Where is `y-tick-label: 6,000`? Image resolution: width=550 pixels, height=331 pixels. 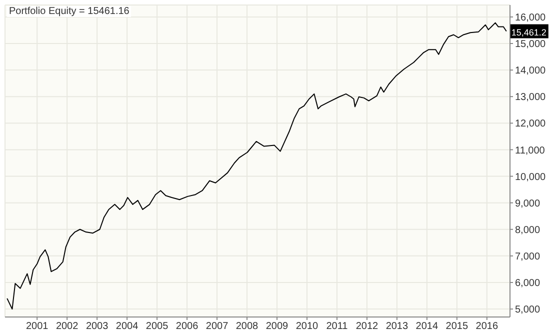
y-tick-label: 6,000 is located at coordinates (527, 284).